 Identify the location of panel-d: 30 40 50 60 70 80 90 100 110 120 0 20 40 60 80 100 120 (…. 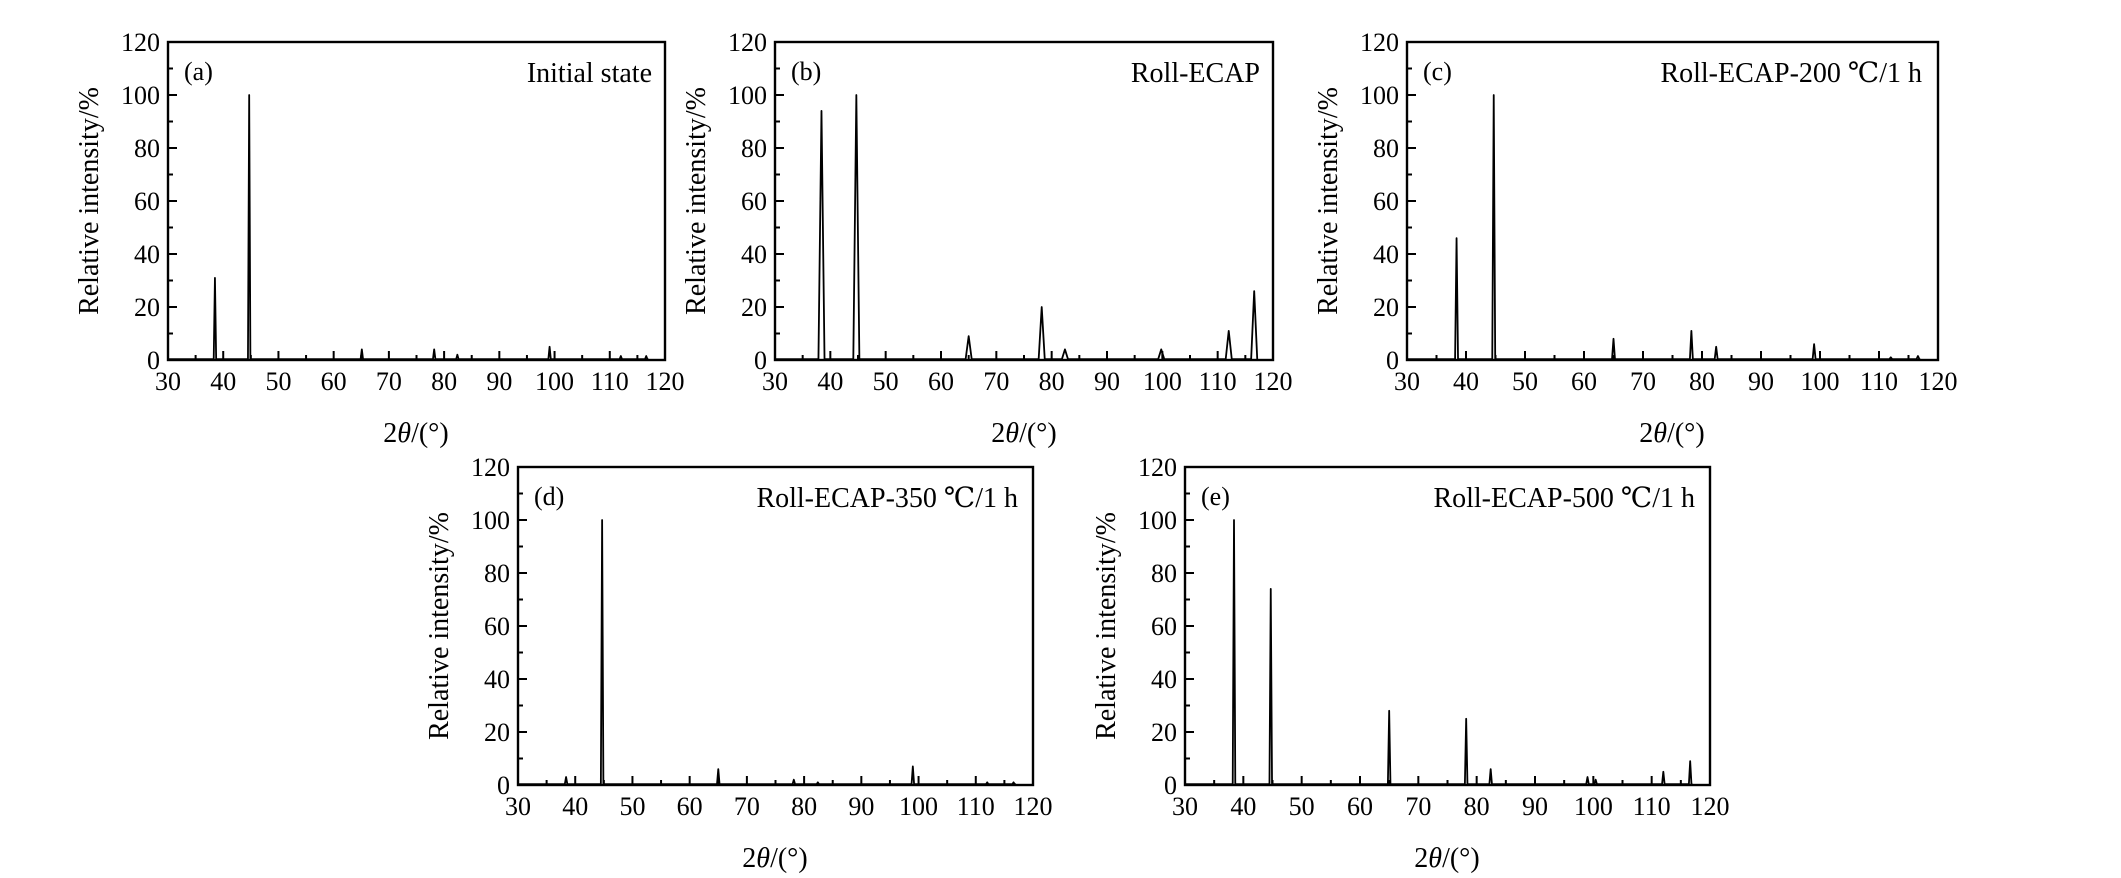
(738, 663).